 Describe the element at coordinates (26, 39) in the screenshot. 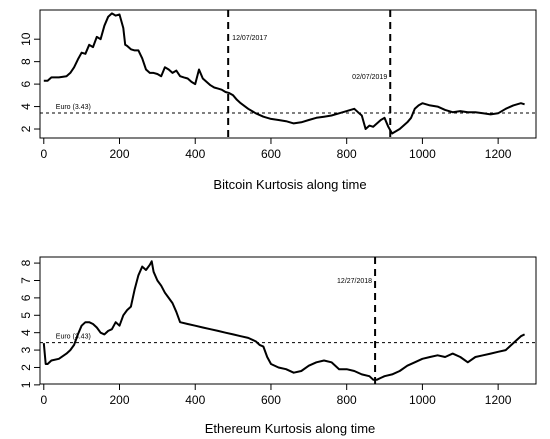

I see `y-tick-label: 10` at that location.